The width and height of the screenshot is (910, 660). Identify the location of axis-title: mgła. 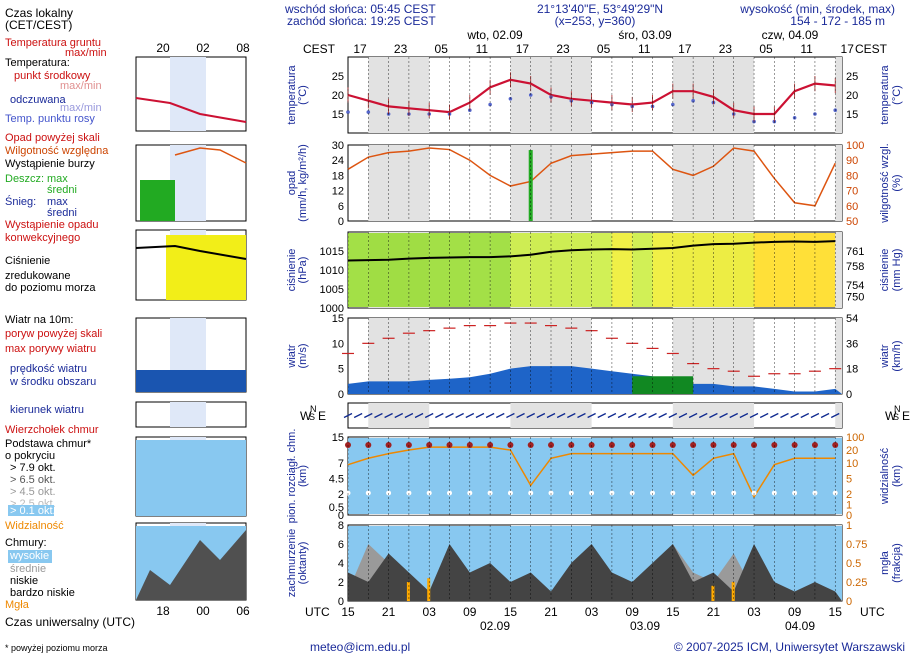
(885, 562).